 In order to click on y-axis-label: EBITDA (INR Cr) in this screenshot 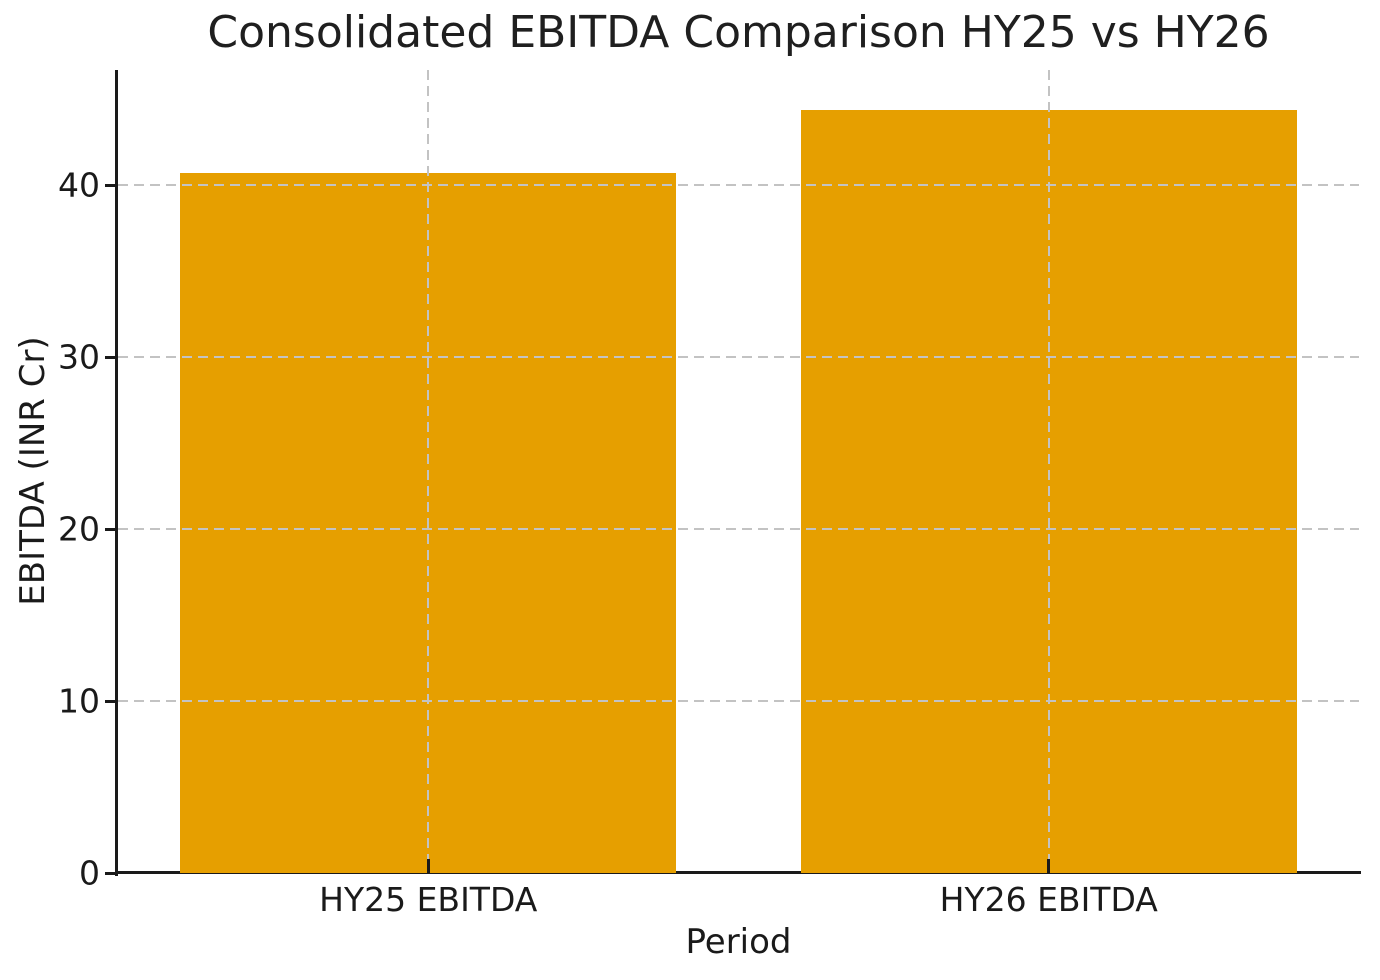, I will do `click(33, 471)`.